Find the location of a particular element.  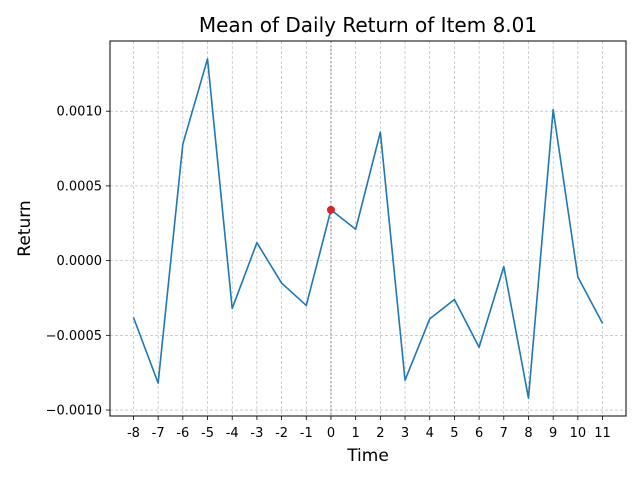

x-tick-label: 9 is located at coordinates (553, 433).